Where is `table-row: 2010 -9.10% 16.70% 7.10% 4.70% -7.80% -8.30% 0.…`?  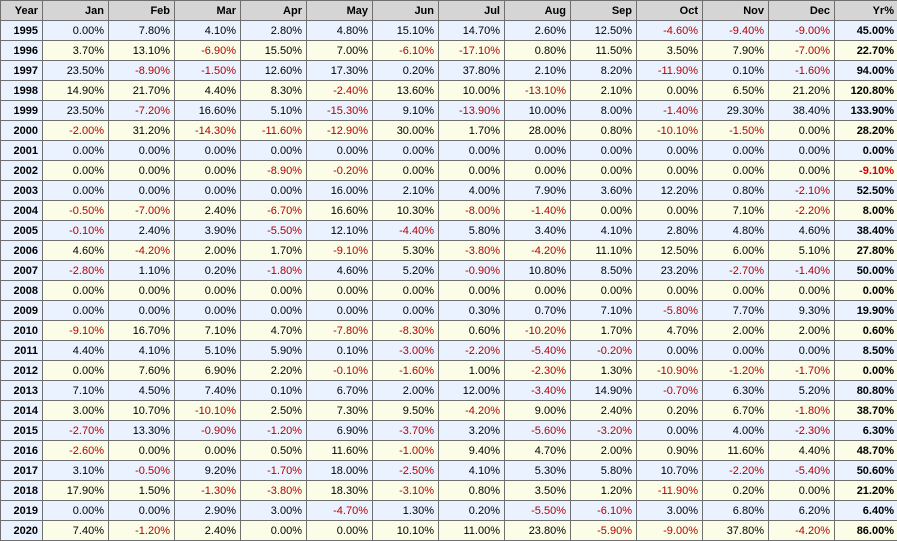 table-row: 2010 -9.10% 16.70% 7.10% 4.70% -7.80% -8.30% 0.… is located at coordinates (448, 330).